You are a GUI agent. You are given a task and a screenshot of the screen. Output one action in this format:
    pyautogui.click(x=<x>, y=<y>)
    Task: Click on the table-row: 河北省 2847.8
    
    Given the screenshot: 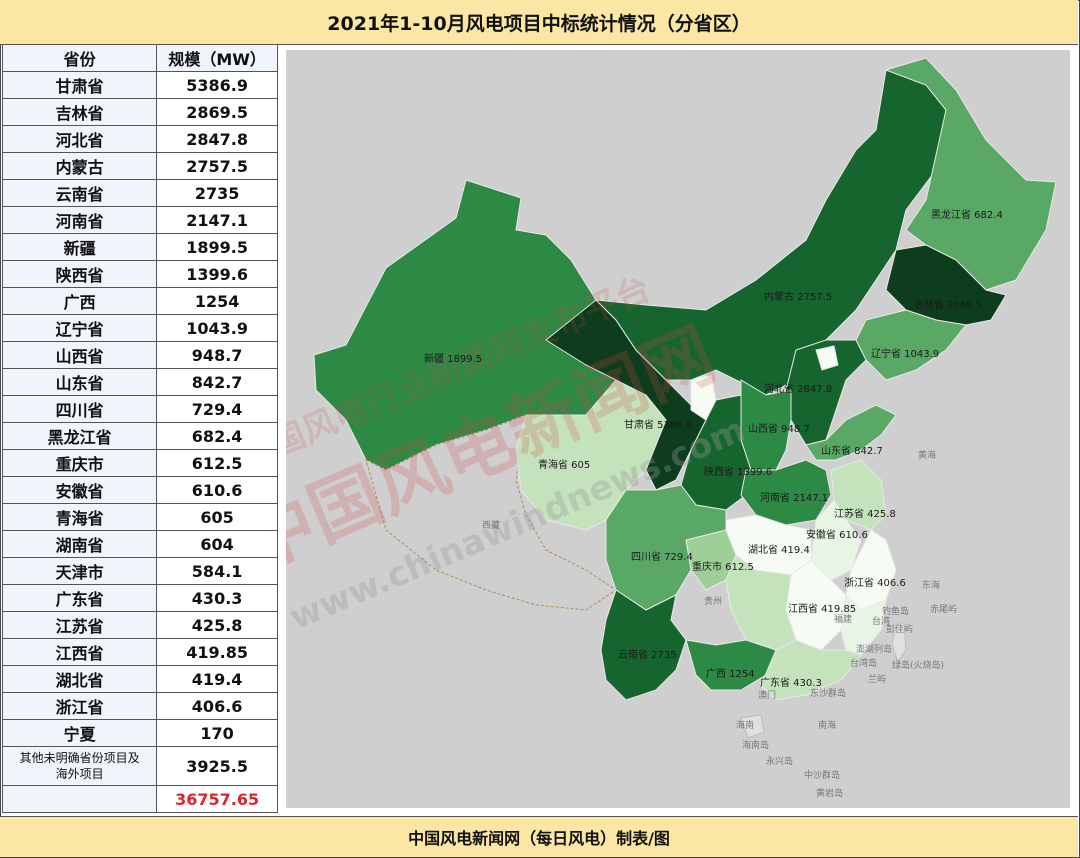 What is the action you would take?
    pyautogui.click(x=139, y=139)
    